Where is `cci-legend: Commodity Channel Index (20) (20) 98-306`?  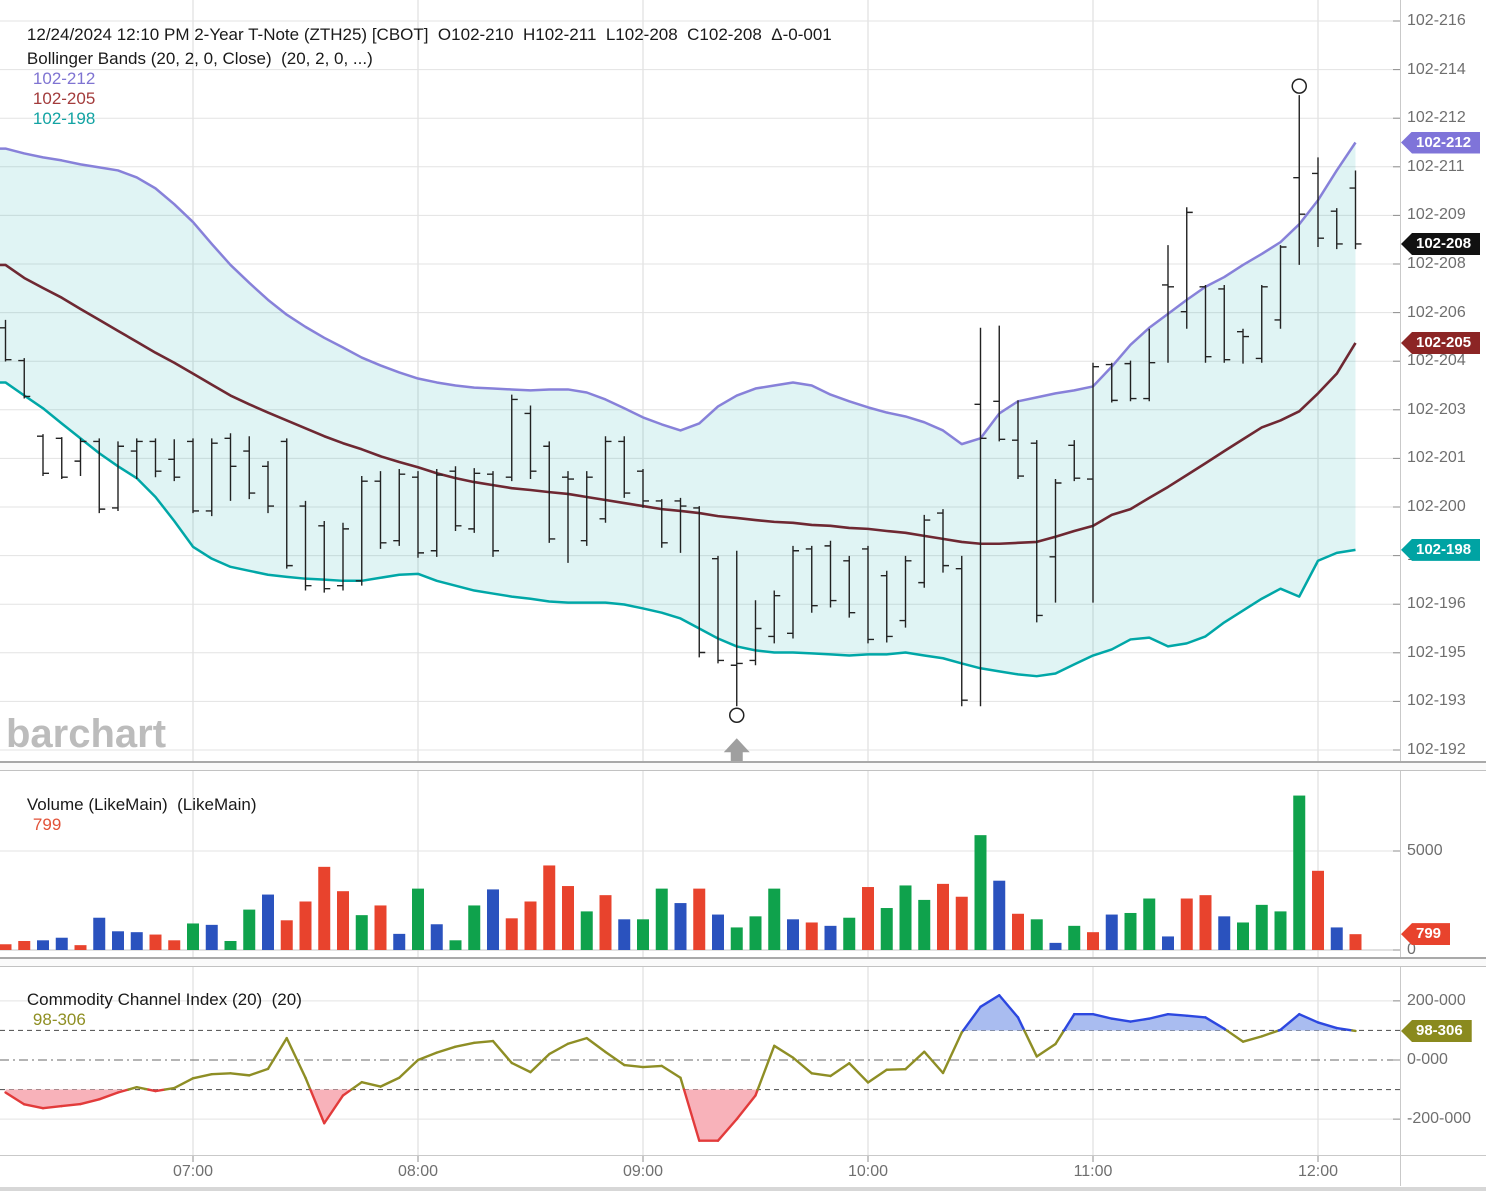
cci-legend: Commodity Channel Index (20) (20) 98-306 is located at coordinates (155, 1010).